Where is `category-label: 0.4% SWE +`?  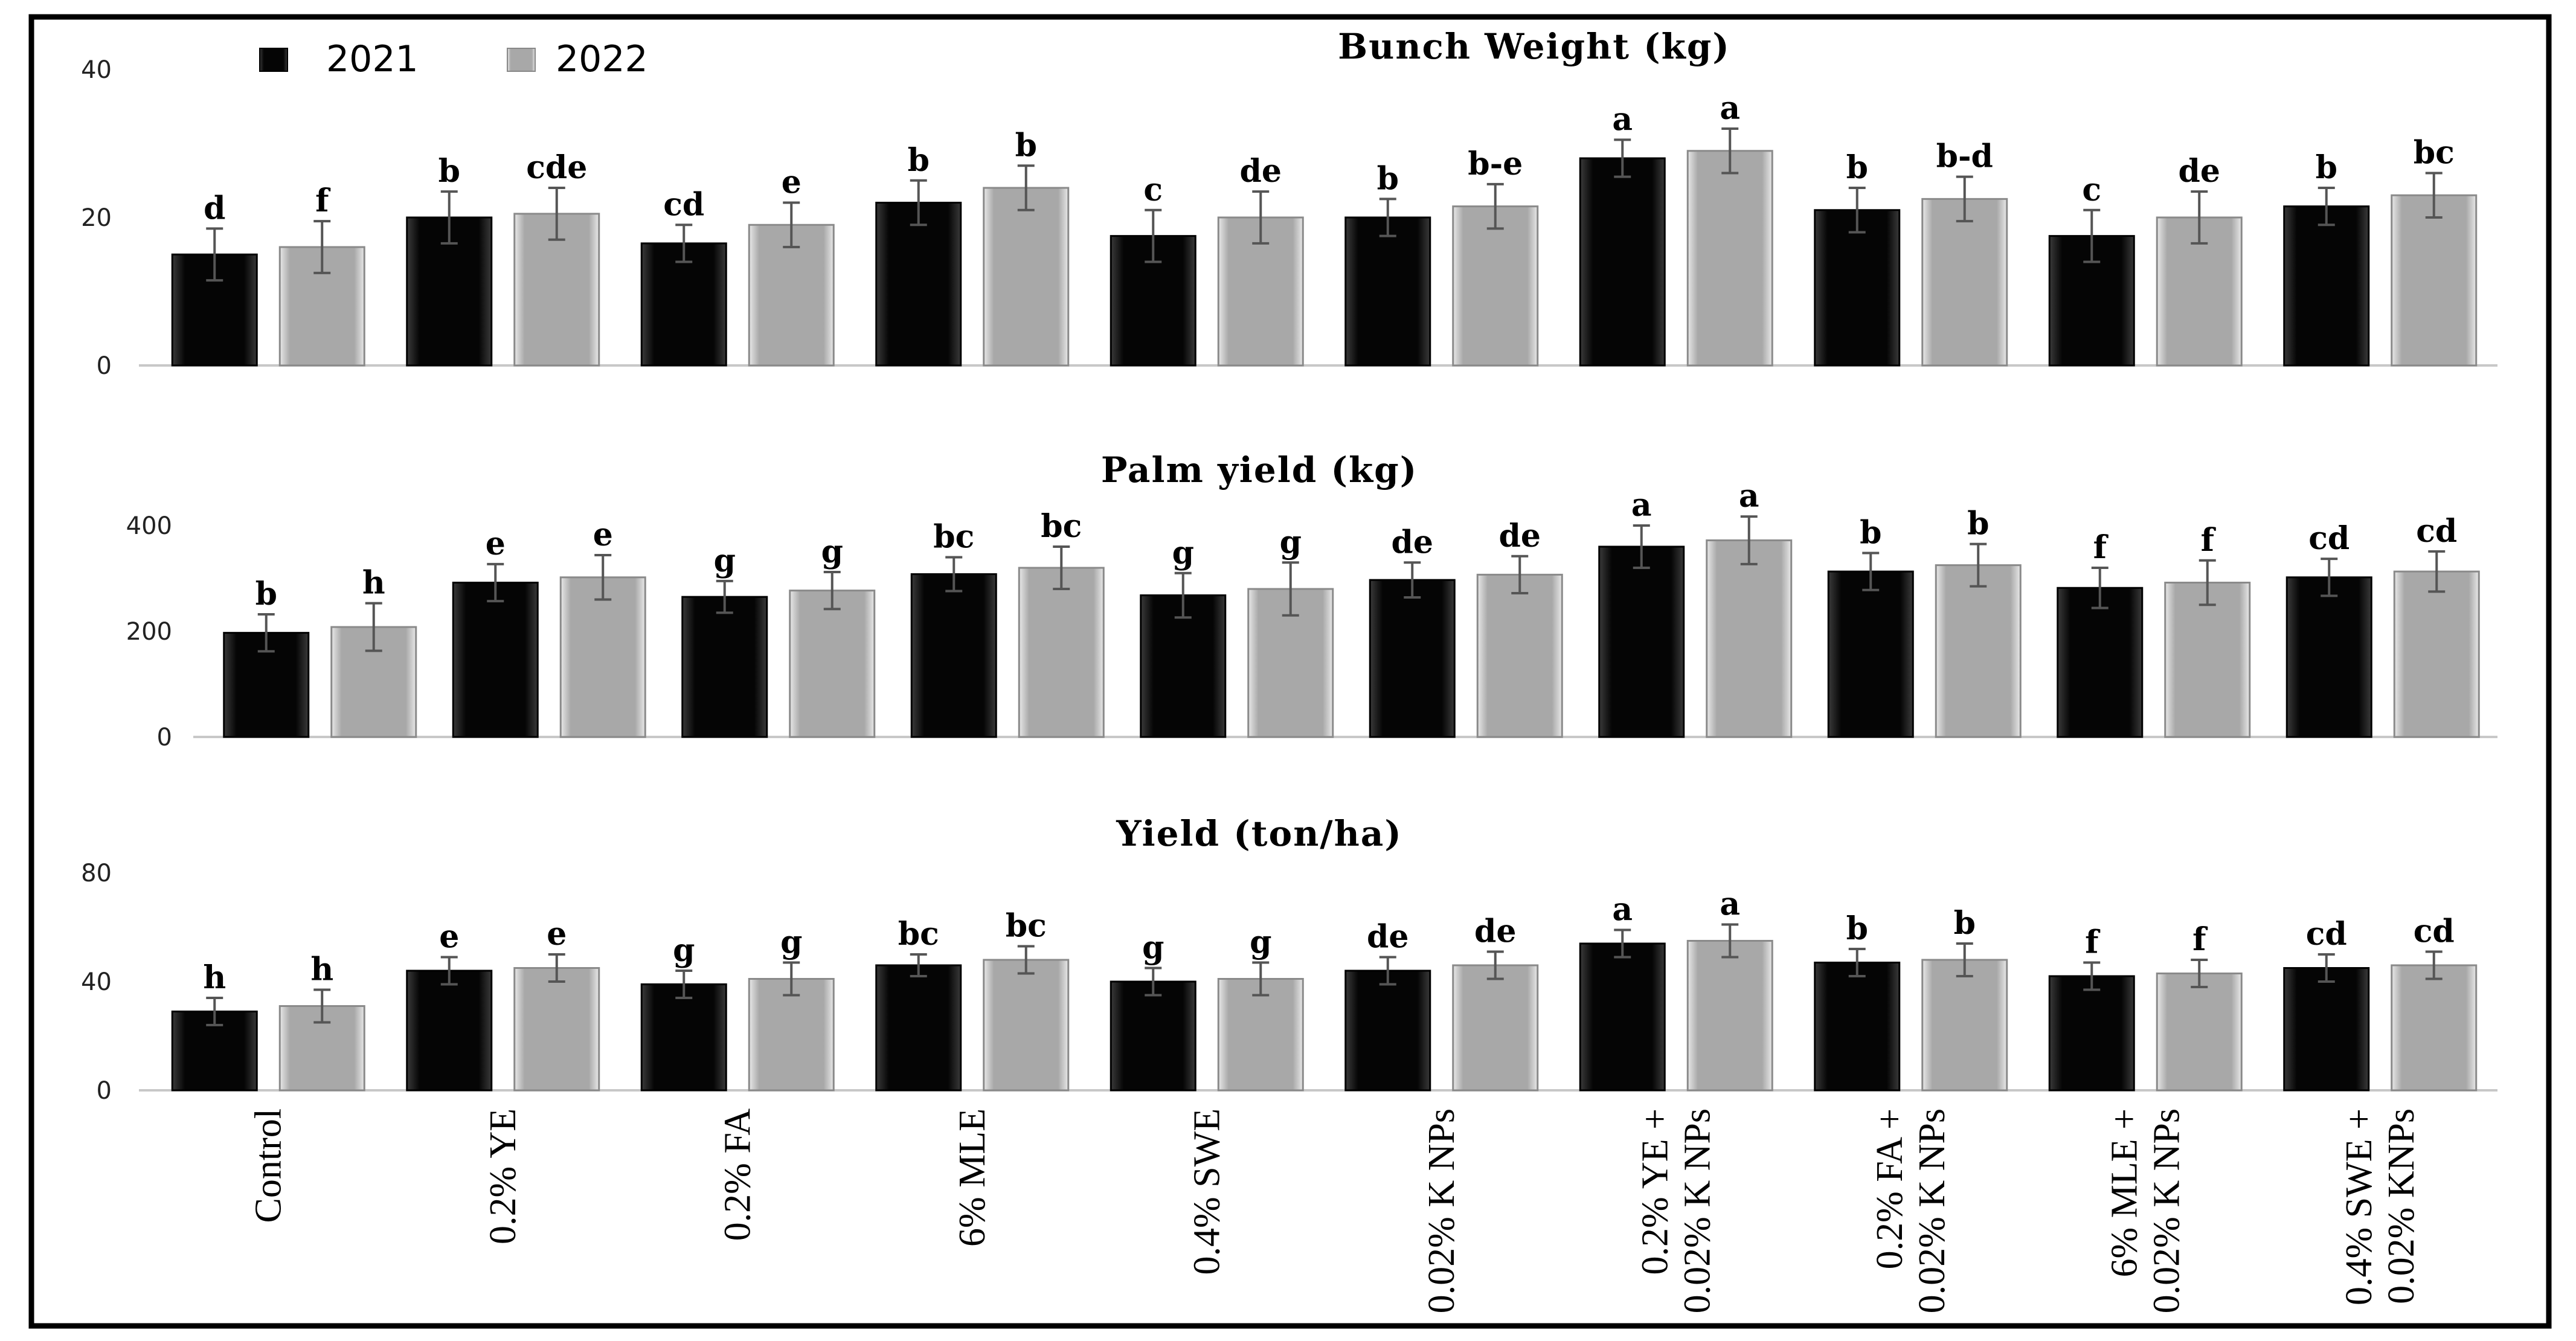
category-label: 0.4% SWE + is located at coordinates (2359, 1206).